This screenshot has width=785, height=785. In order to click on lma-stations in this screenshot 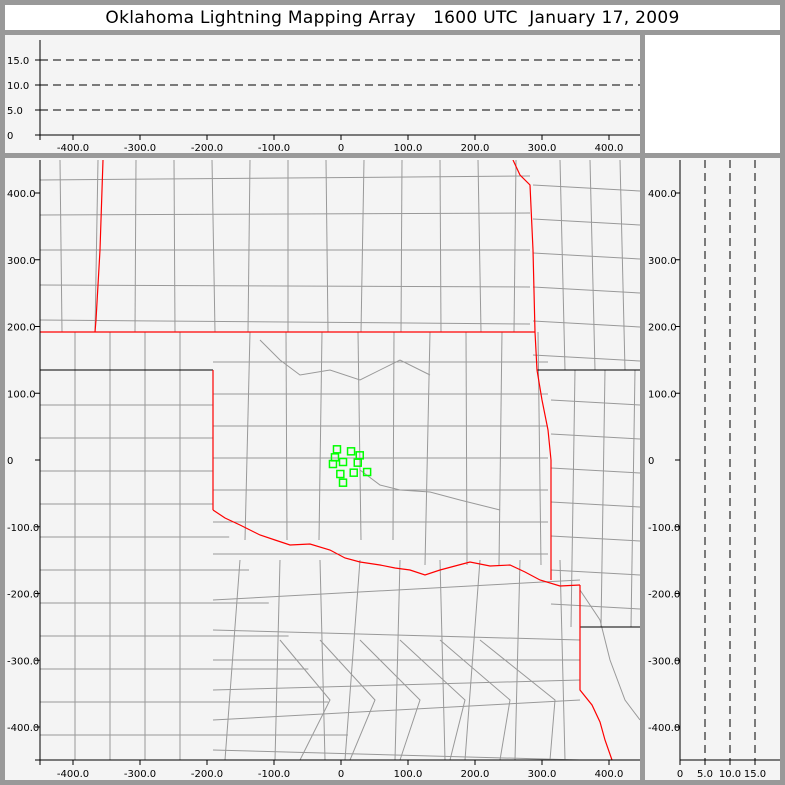, I will do `click(350, 466)`.